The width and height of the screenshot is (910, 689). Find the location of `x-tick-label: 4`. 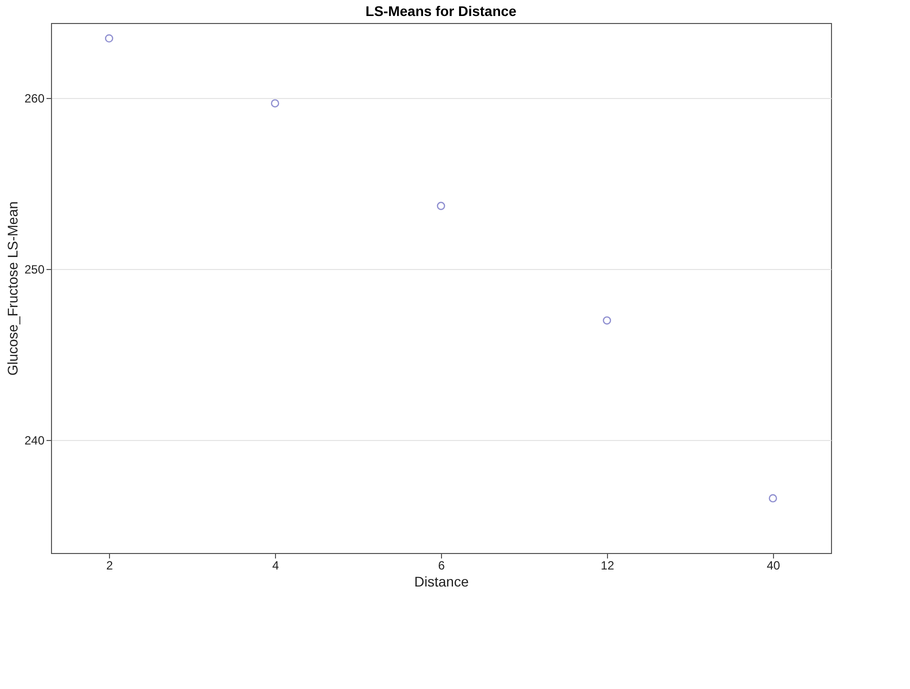

x-tick-label: 4 is located at coordinates (276, 565).